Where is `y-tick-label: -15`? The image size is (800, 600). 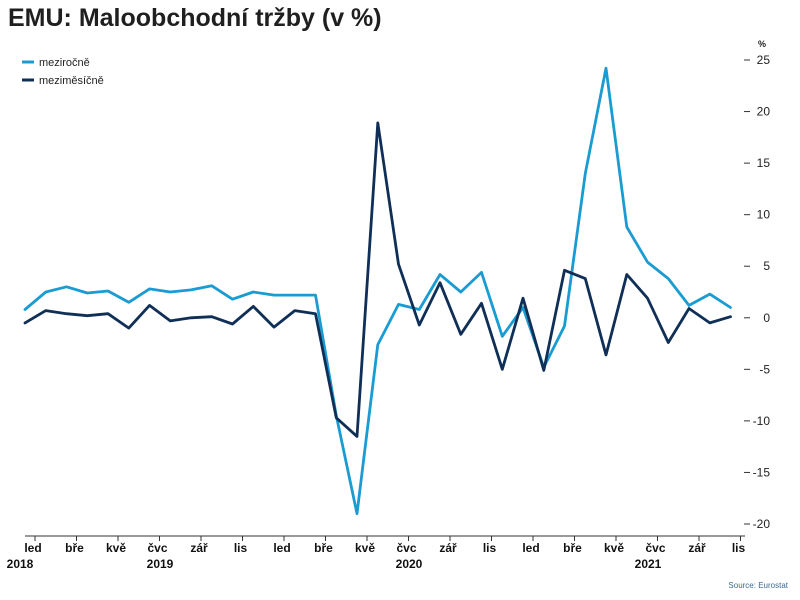 y-tick-label: -15 is located at coordinates (762, 472).